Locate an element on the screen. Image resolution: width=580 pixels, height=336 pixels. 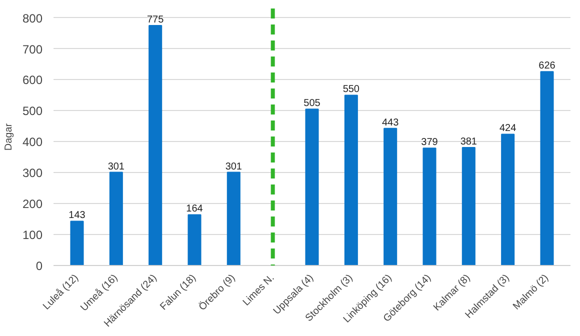
data-label: 143 is located at coordinates (77, 216).